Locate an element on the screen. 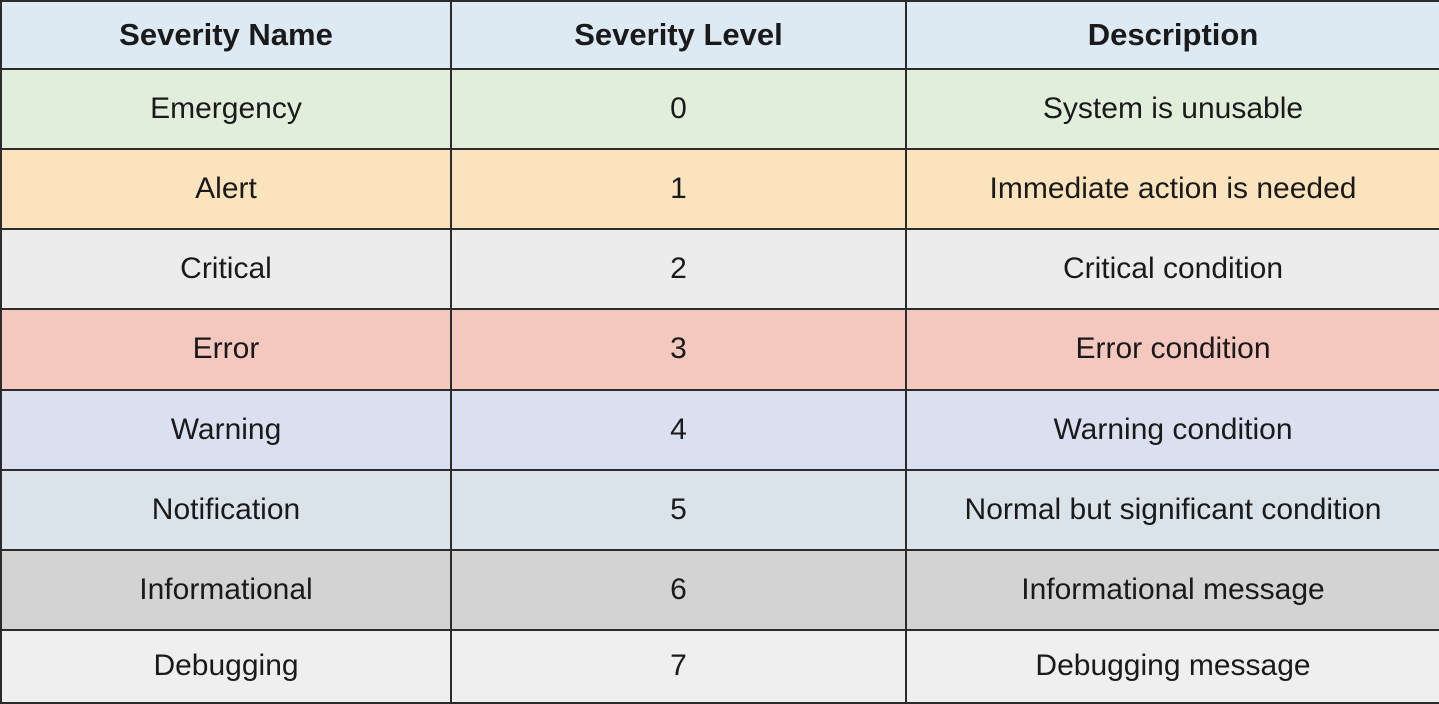 The image size is (1439, 704). description-cell: Error condition is located at coordinates (1172, 349).